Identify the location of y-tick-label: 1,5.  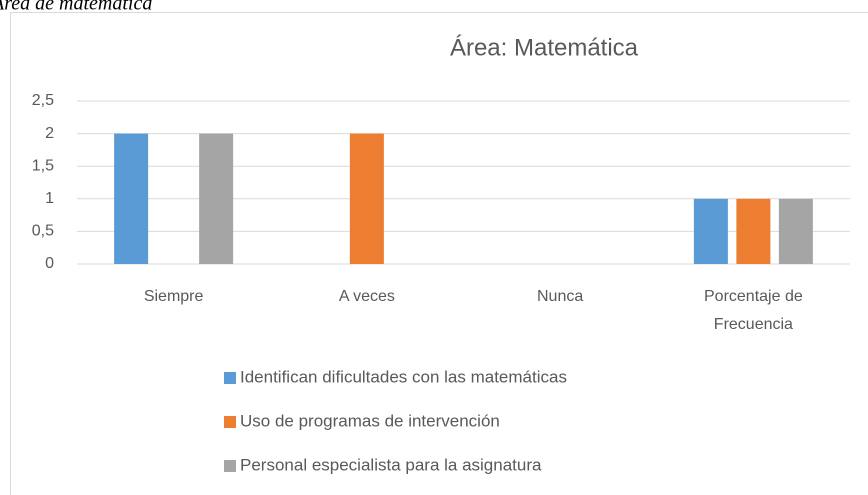
(43, 165).